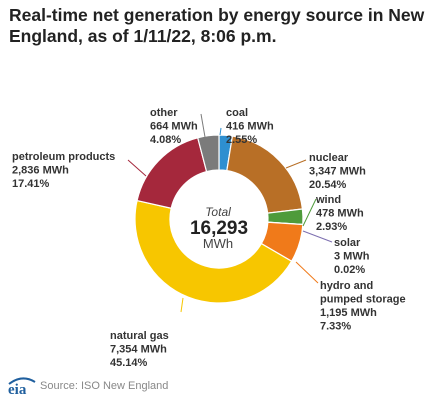 Image resolution: width=434 pixels, height=400 pixels. I want to click on label-nuclear: nuclear 3,347 MWh 20.54%, so click(337, 171).